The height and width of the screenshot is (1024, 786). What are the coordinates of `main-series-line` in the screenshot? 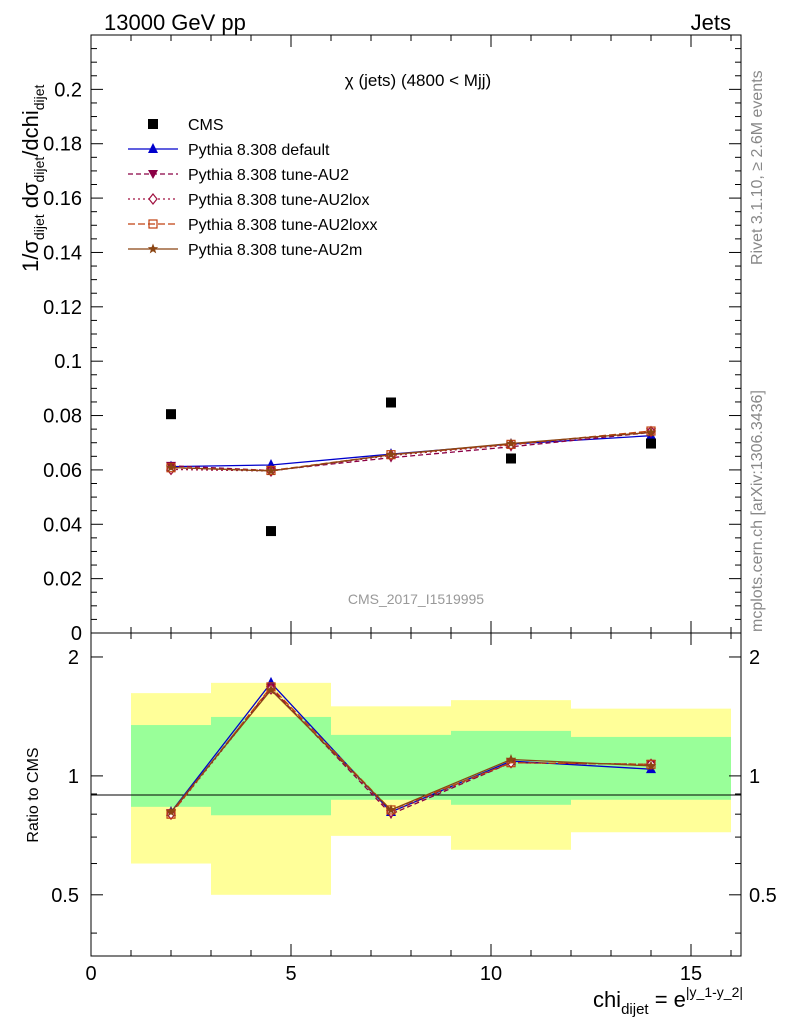 It's located at (411, 451).